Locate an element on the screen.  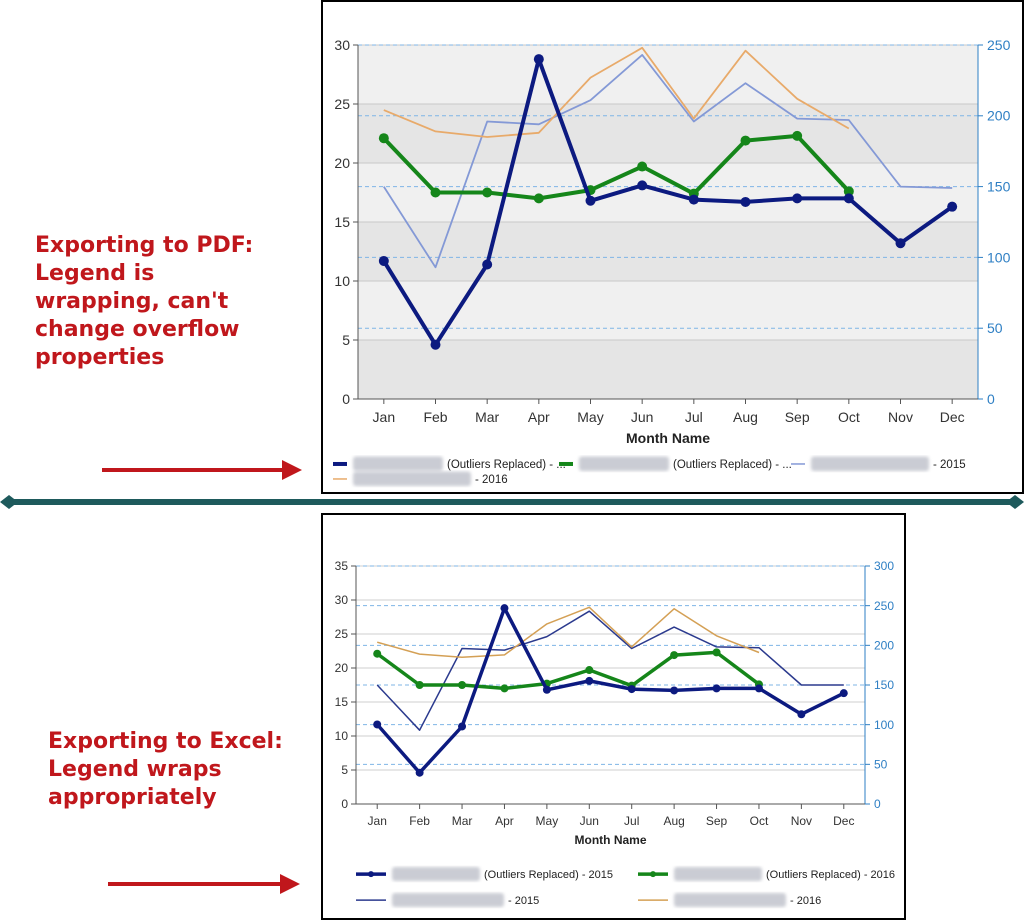
note-line: properties is located at coordinates (100, 357).